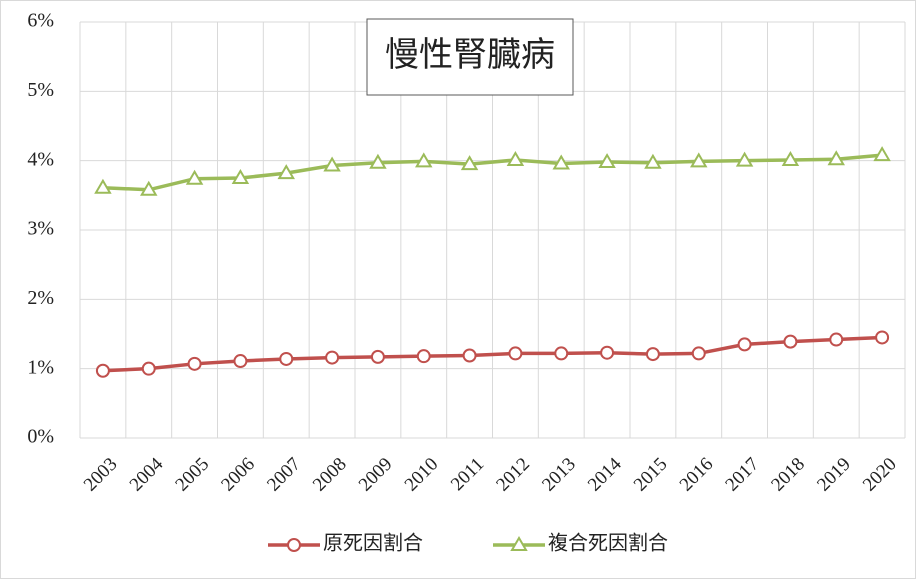 This screenshot has width=917, height=580. What do you see at coordinates (608, 543) in the screenshot?
I see `legend-label: 複合死因割合` at bounding box center [608, 543].